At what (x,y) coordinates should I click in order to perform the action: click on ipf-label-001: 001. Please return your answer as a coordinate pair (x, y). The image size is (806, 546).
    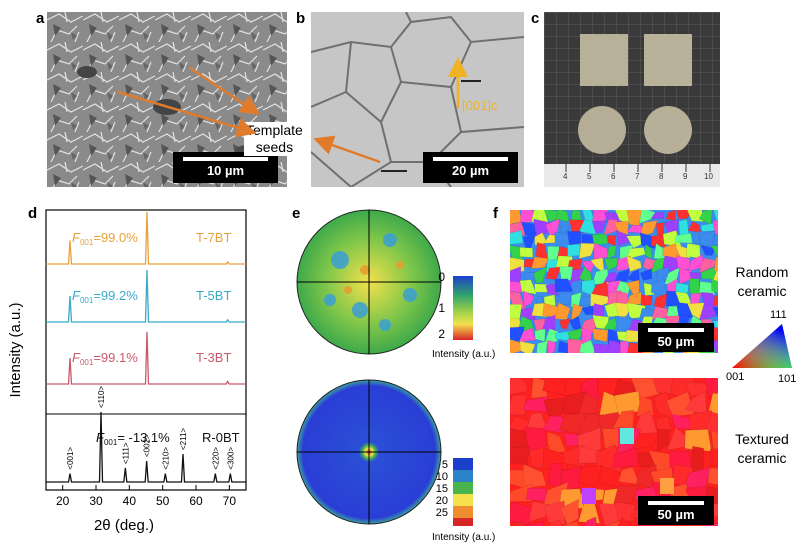
    Looking at the image, I should click on (735, 377).